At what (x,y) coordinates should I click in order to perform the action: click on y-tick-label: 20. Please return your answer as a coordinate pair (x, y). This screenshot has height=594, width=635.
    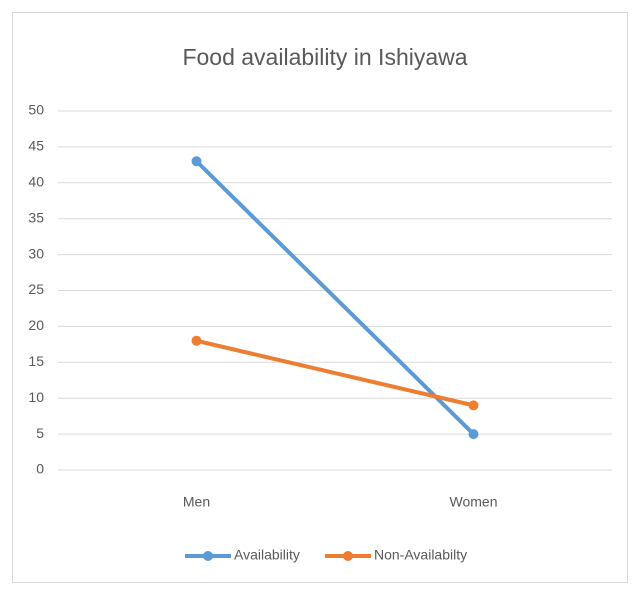
    Looking at the image, I should click on (36, 325).